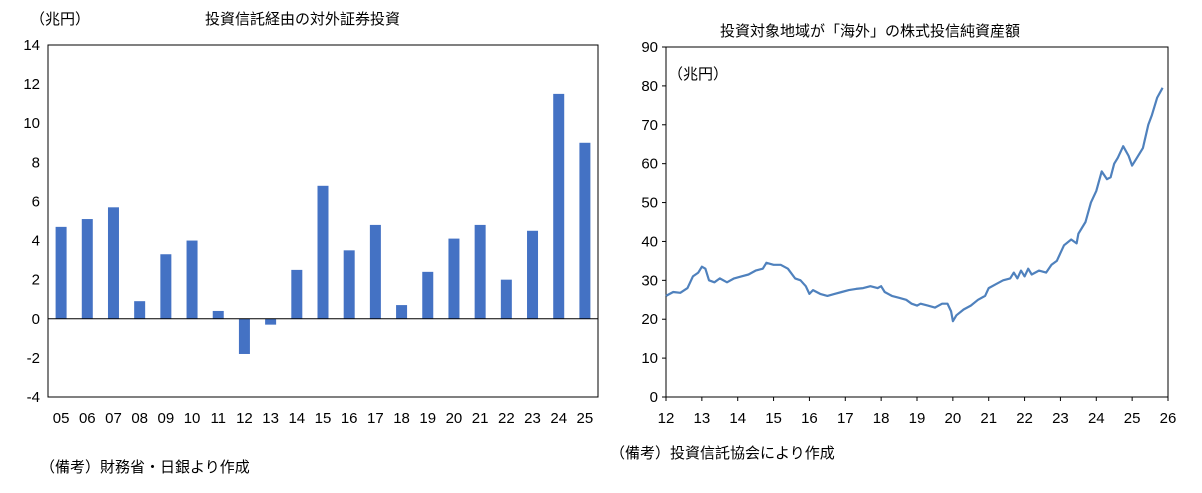 This screenshot has height=493, width=1202. I want to click on right-y-tick-label: 80, so click(649, 86).